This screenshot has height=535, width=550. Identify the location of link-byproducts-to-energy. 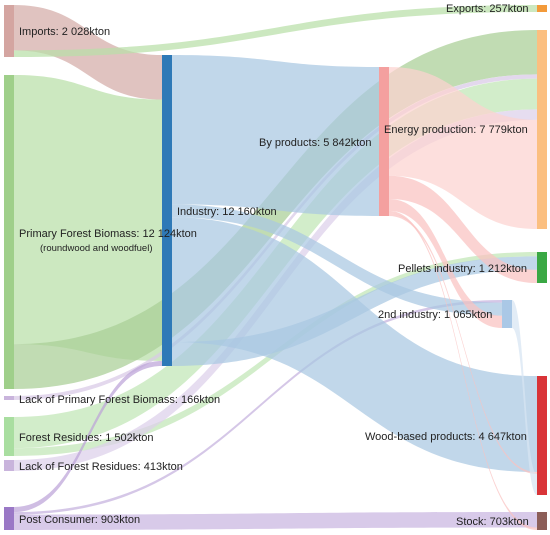
(463, 148).